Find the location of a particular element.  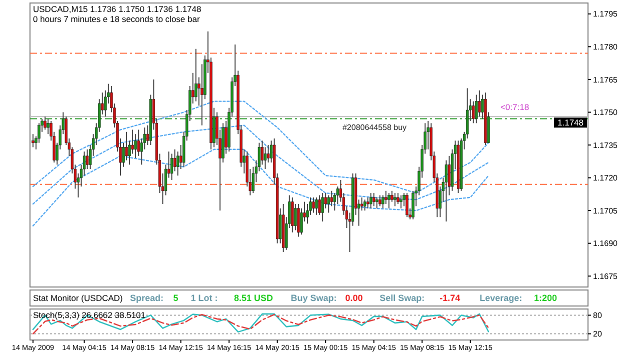

text: -1.74 is located at coordinates (450, 298).